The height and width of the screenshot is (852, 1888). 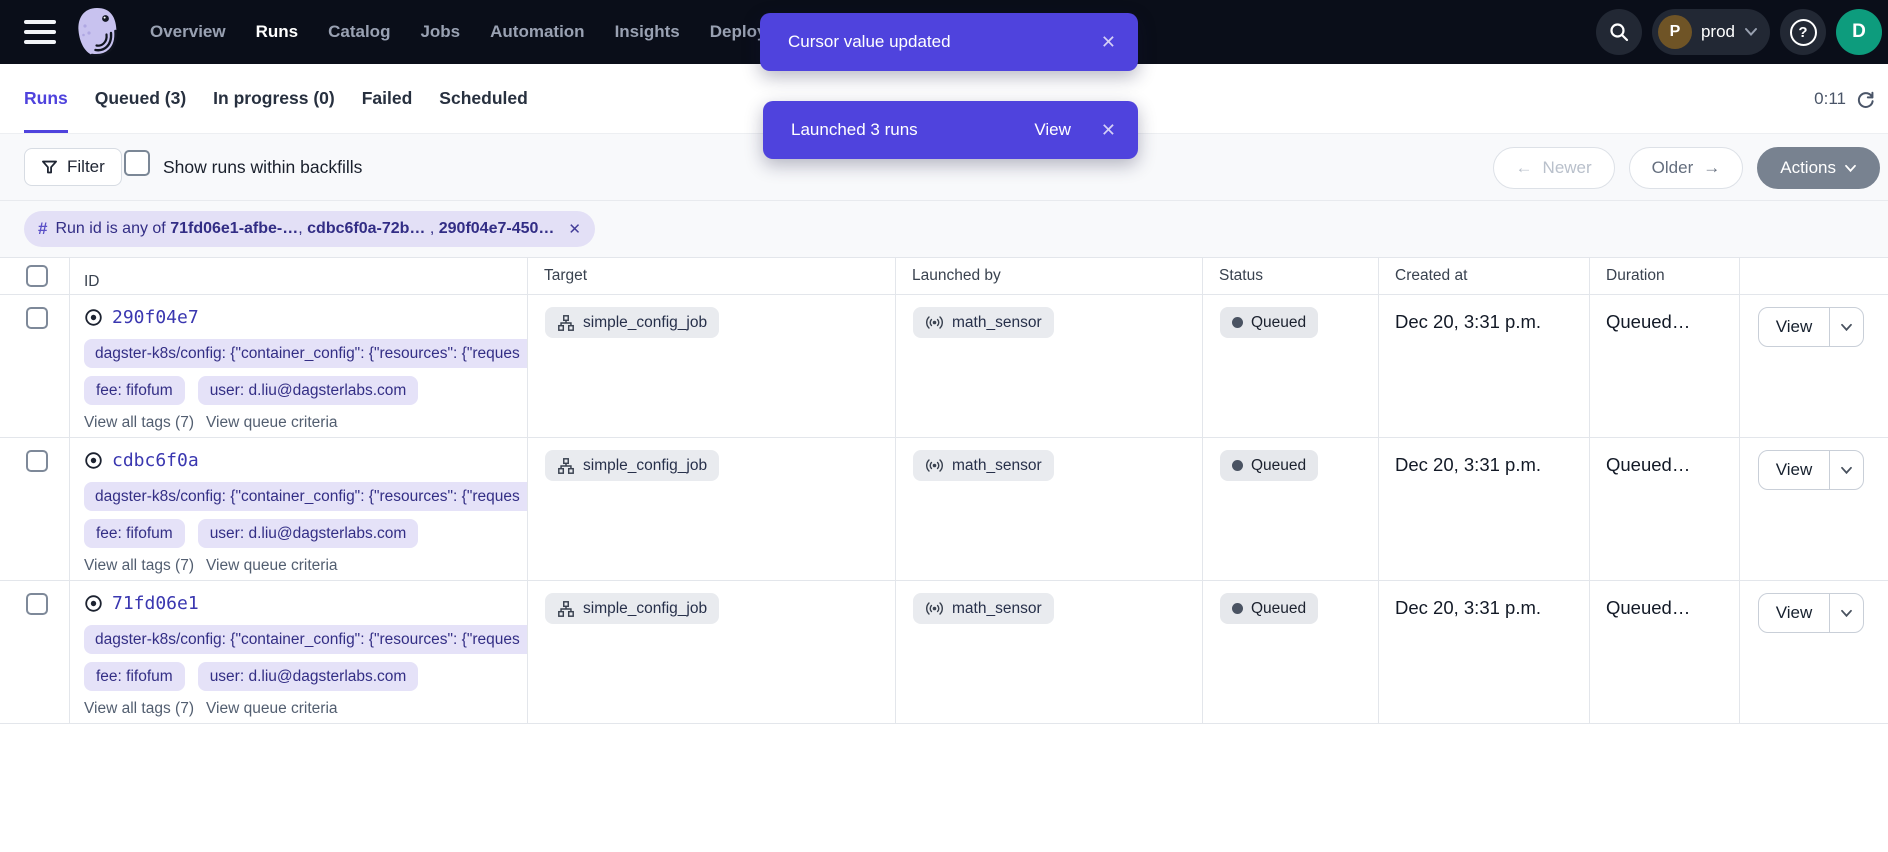 I want to click on workspace-avatar: P, so click(x=1674, y=32).